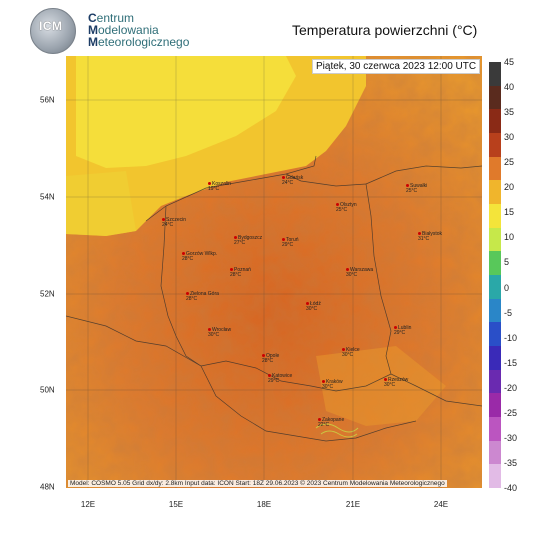  Describe the element at coordinates (47, 100) in the screenshot. I see `lat-label-56n: 56N` at that location.